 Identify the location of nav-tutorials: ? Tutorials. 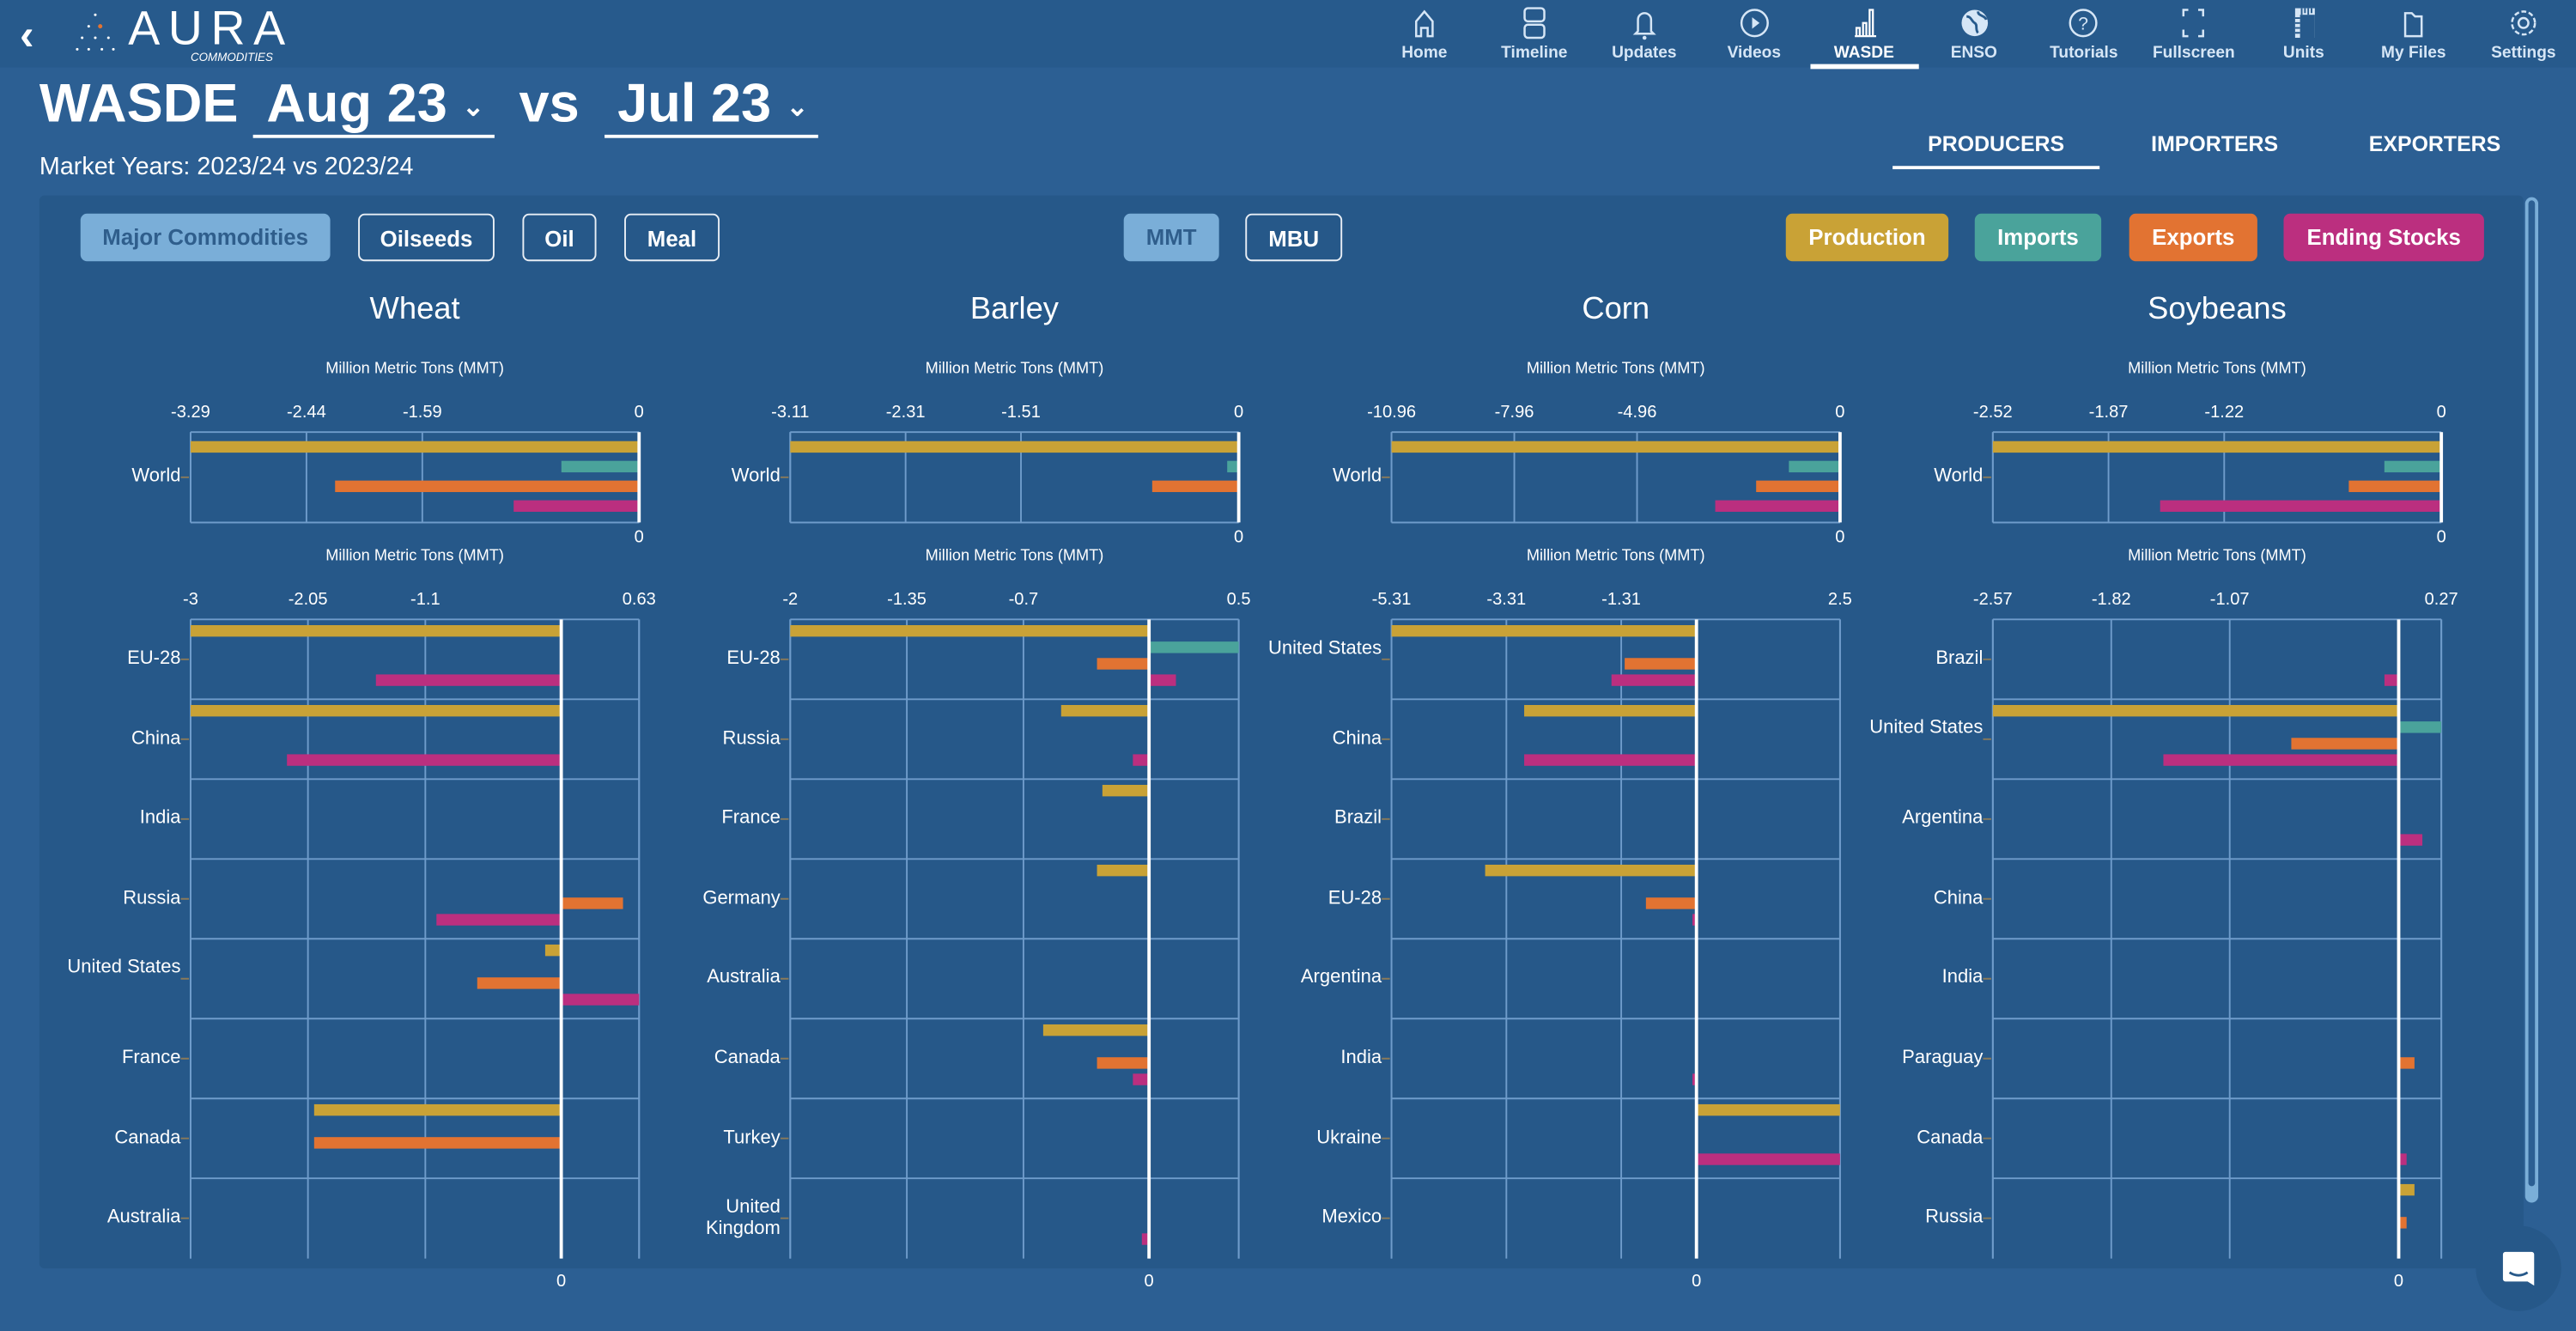
(2084, 34).